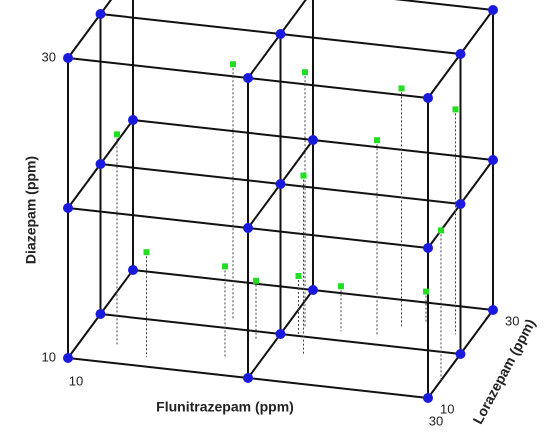 The width and height of the screenshot is (550, 439). What do you see at coordinates (76, 380) in the screenshot?
I see `x-tick-label: 10` at bounding box center [76, 380].